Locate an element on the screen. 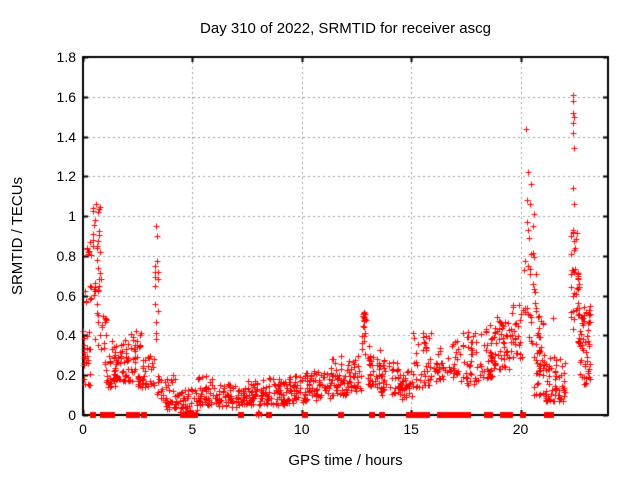  y-axis-label: SRMTID / TECUs is located at coordinates (17, 236).